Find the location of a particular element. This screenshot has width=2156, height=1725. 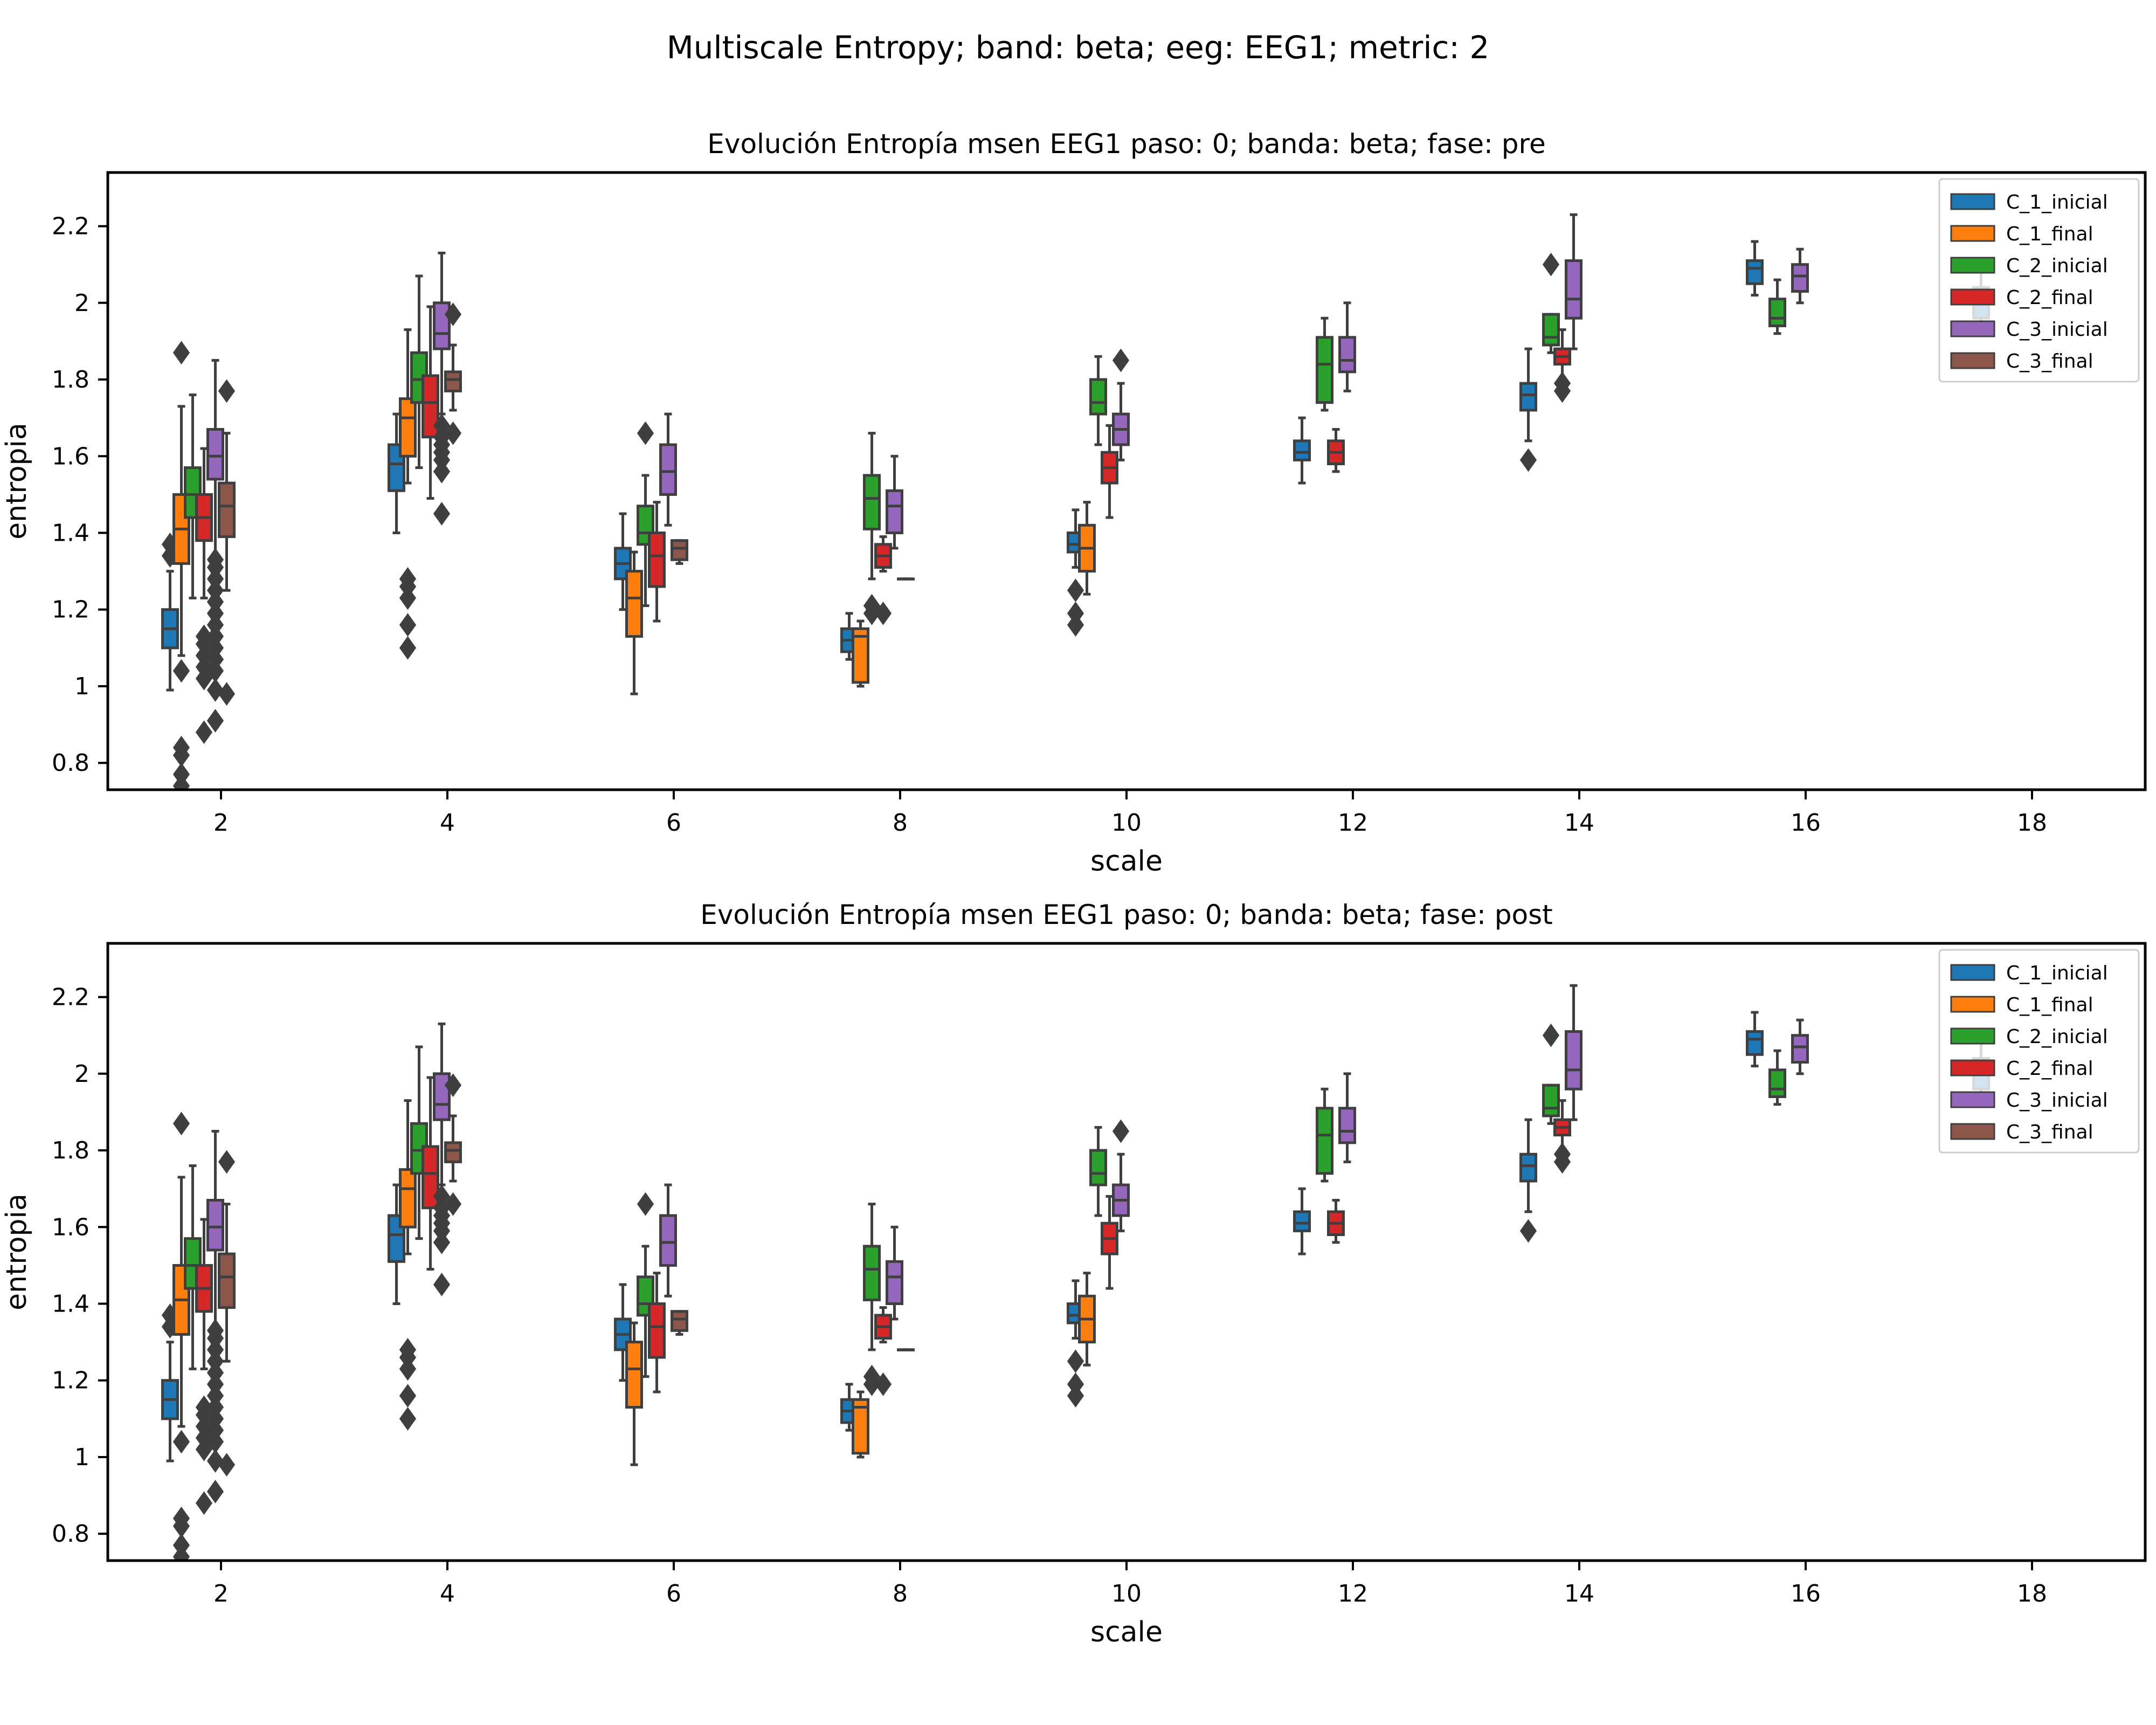

y-axis: 0.8 1 1.2 1.4 1.6 1.8 2 2.2 entropia is located at coordinates (54, 1266).